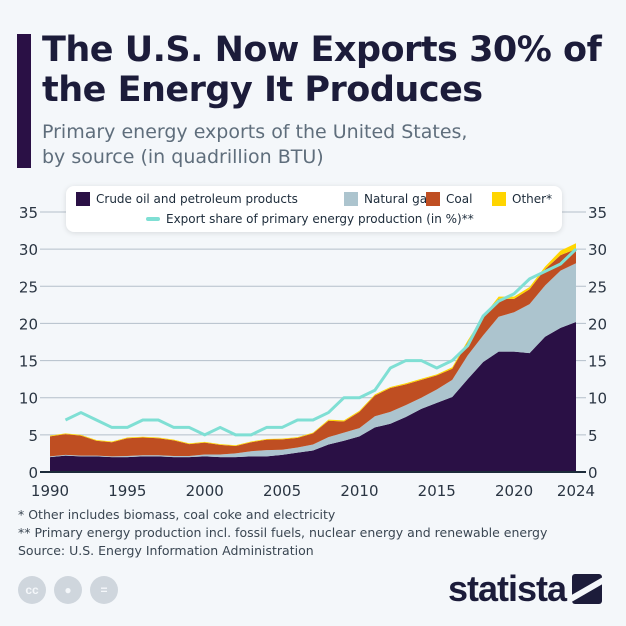 The height and width of the screenshot is (626, 626). What do you see at coordinates (183, 157) in the screenshot?
I see `subtitle-line2: by source (in quadrillion BTU)` at bounding box center [183, 157].